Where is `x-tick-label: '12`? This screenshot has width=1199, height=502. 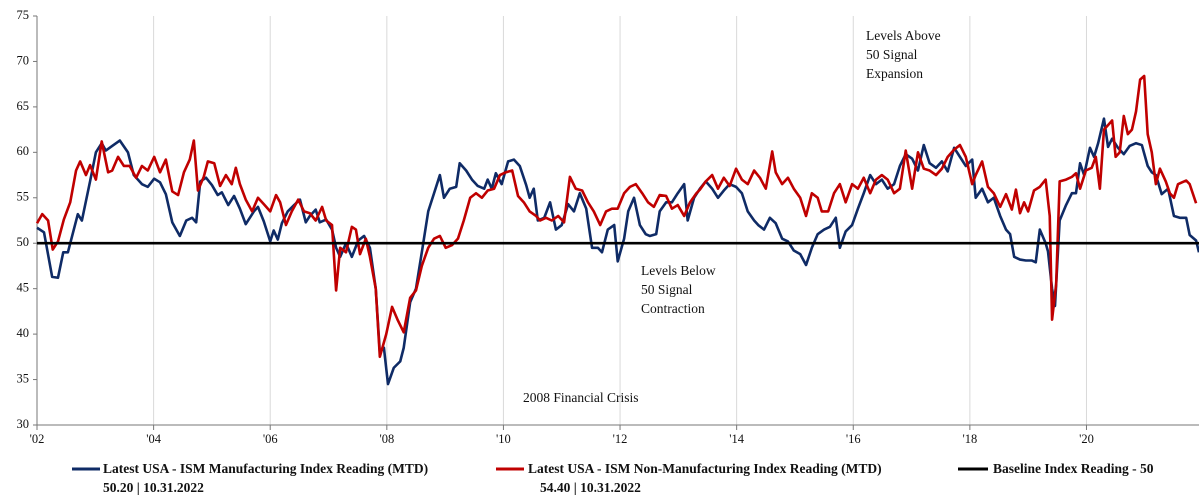
x-tick-label: '12 is located at coordinates (620, 439).